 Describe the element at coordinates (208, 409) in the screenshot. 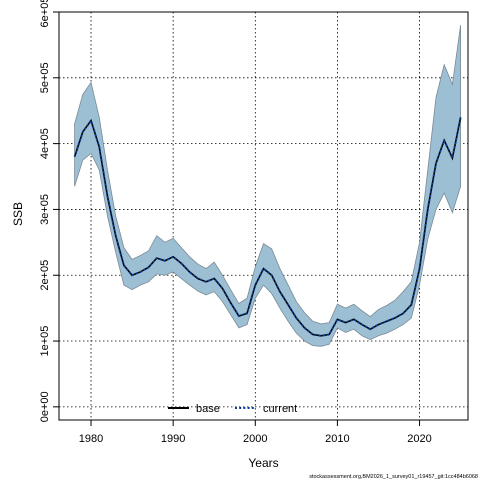

I see `legend-label-base: base` at that location.